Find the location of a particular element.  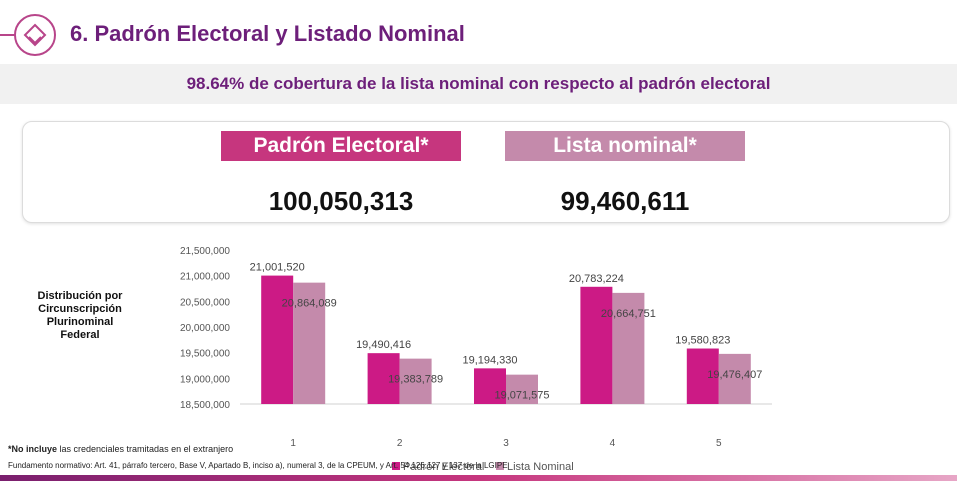

data-label-lista: 20,864,089 is located at coordinates (309, 304).